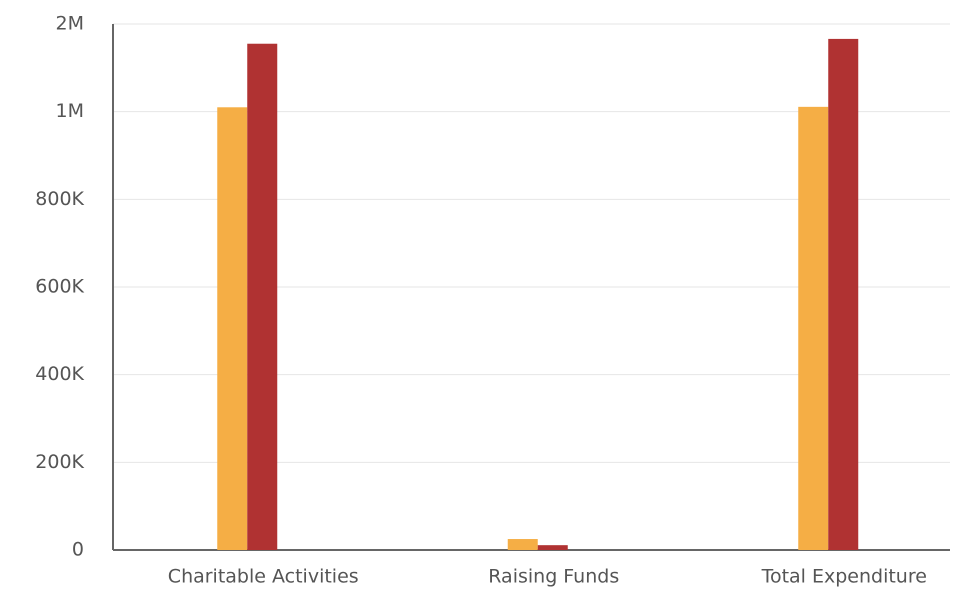 Image resolution: width=954 pixels, height=589 pixels. What do you see at coordinates (59, 462) in the screenshot?
I see `y-tick-label: 200K` at bounding box center [59, 462].